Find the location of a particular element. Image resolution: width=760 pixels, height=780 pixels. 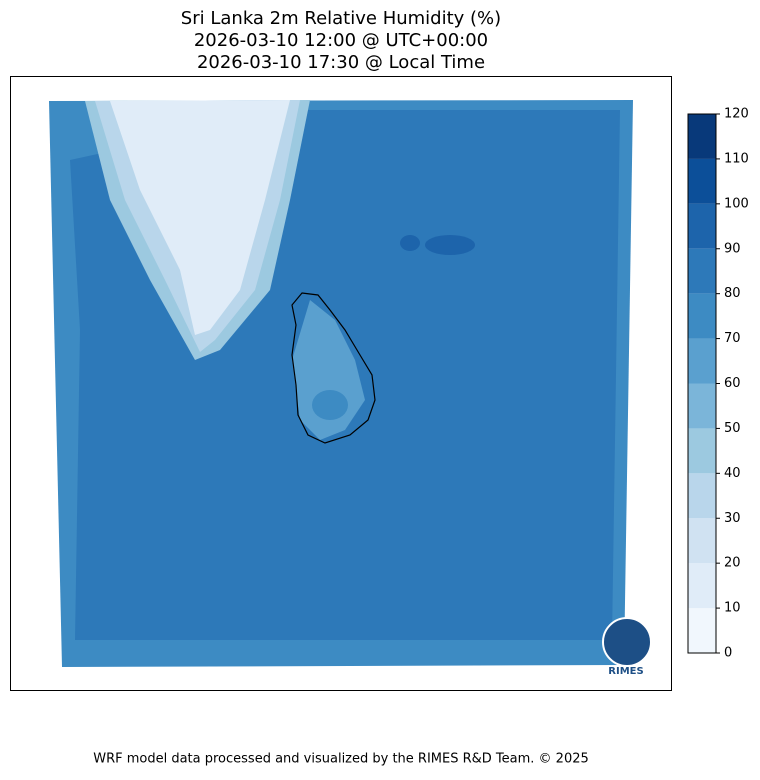

colorbar-tick-label: 40 is located at coordinates (732, 473).